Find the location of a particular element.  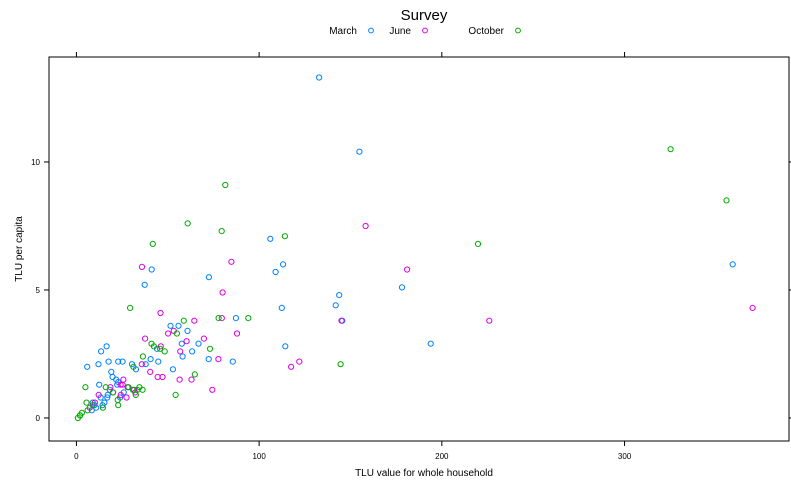

y-tick-label-1: 5 is located at coordinates (38, 290).